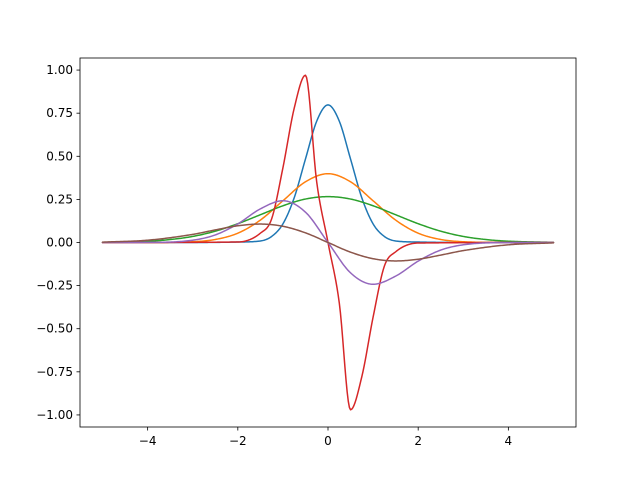 The image size is (640, 480). I want to click on x-tick-label: 4, so click(509, 441).